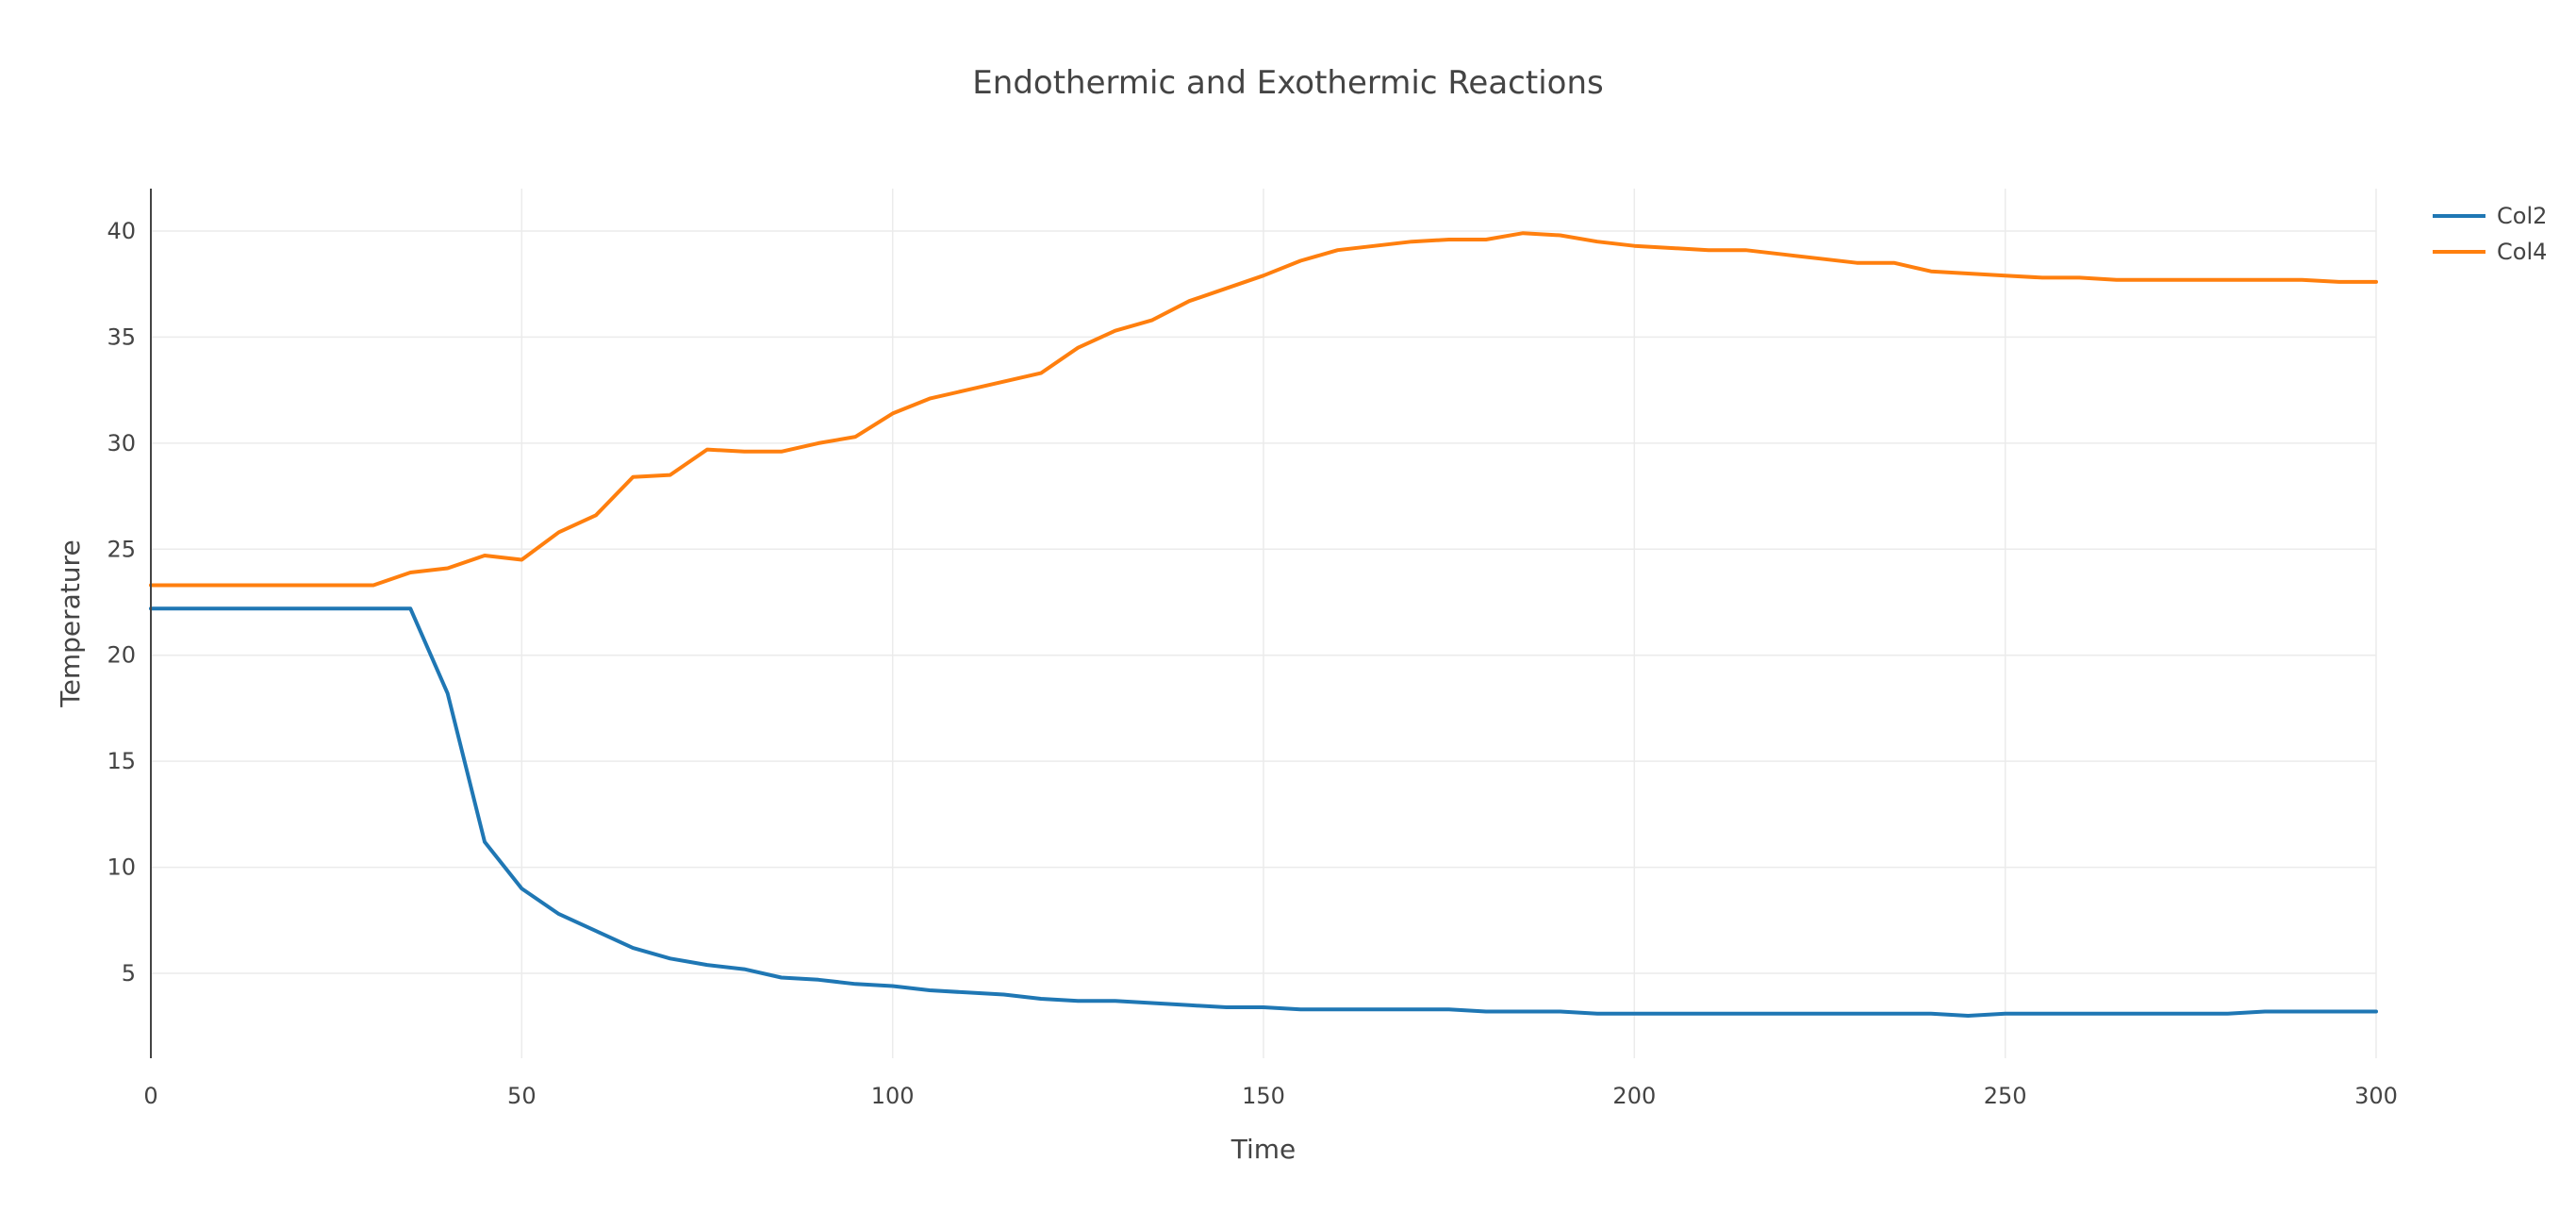 The image size is (2576, 1211). What do you see at coordinates (1263, 1149) in the screenshot?
I see `x-axis-title: Time` at bounding box center [1263, 1149].